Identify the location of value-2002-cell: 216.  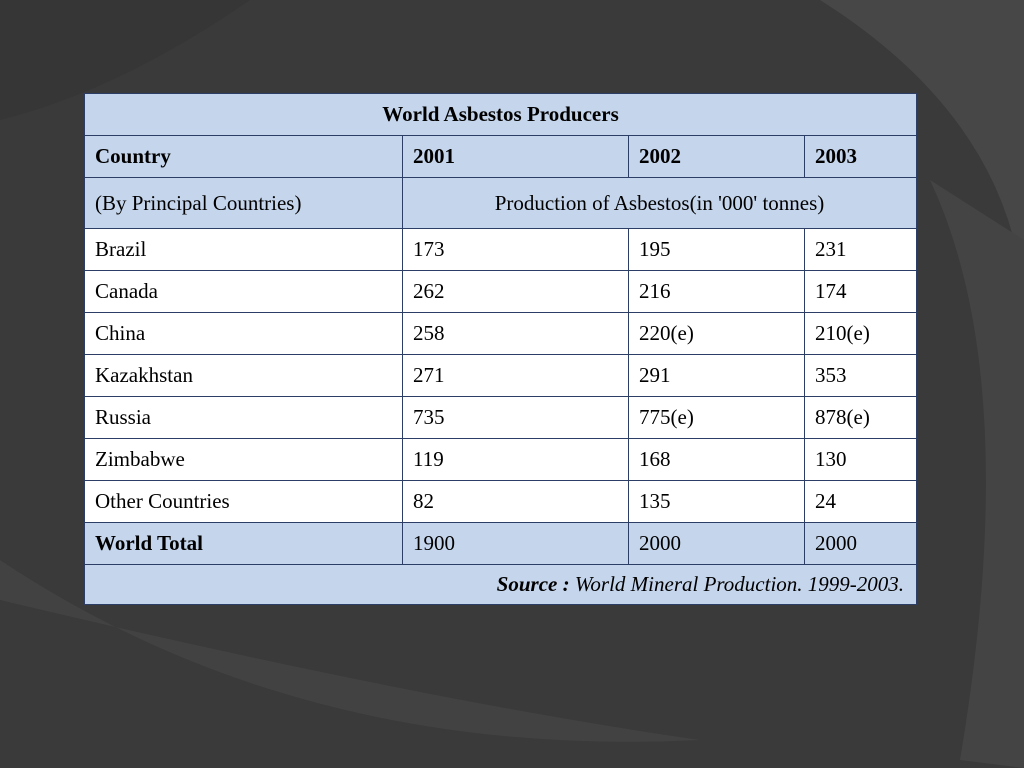
(716, 291).